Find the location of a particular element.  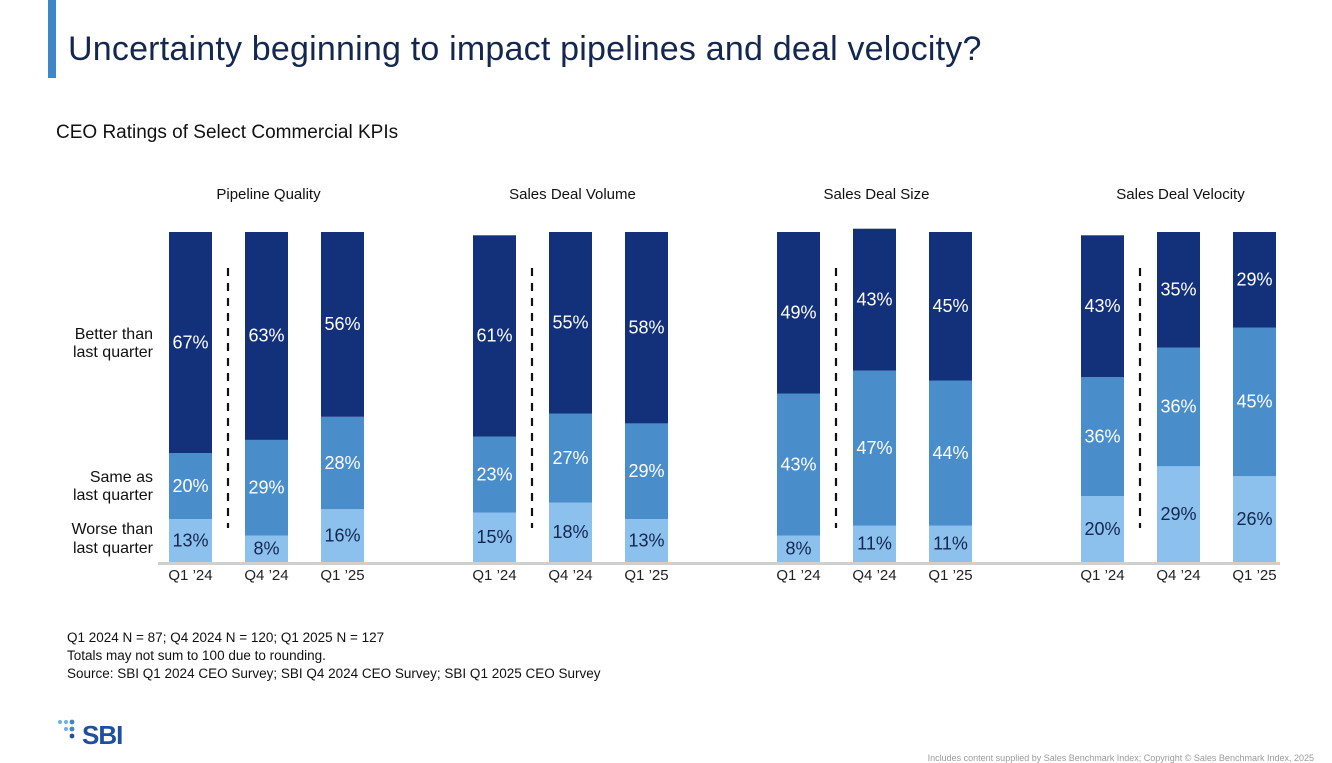

sbi-logo: SBI is located at coordinates (101, 736).